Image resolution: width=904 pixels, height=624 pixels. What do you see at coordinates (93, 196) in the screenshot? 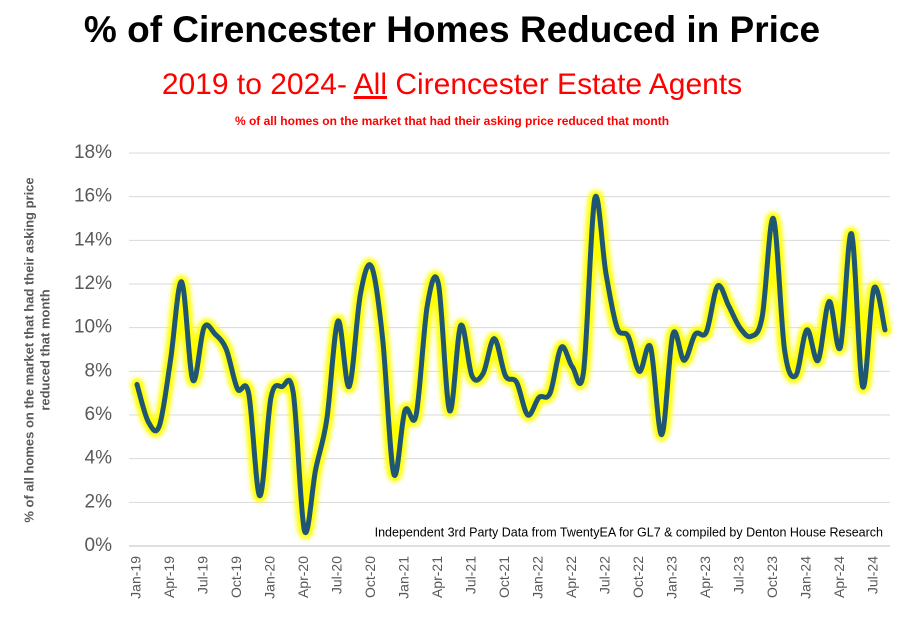
I see `y-tick-label: 16%` at bounding box center [93, 196].